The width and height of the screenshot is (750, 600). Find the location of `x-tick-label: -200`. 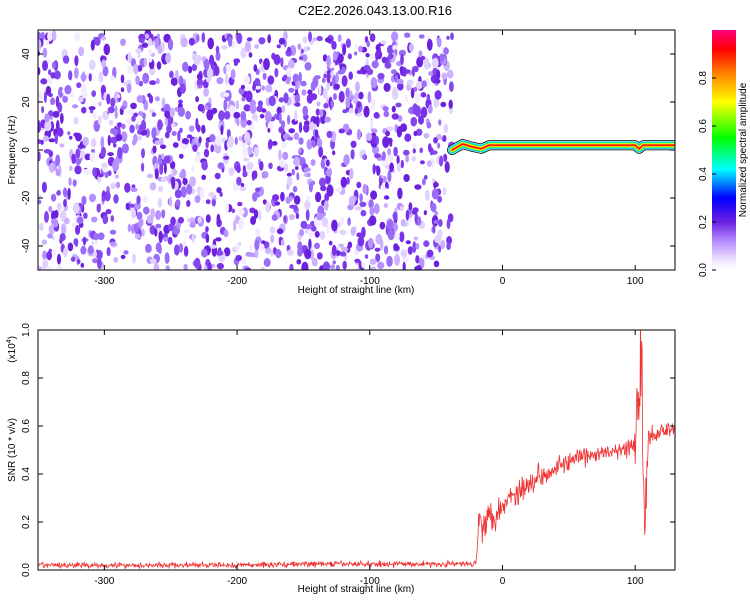

x-tick-label: -200 is located at coordinates (237, 581).